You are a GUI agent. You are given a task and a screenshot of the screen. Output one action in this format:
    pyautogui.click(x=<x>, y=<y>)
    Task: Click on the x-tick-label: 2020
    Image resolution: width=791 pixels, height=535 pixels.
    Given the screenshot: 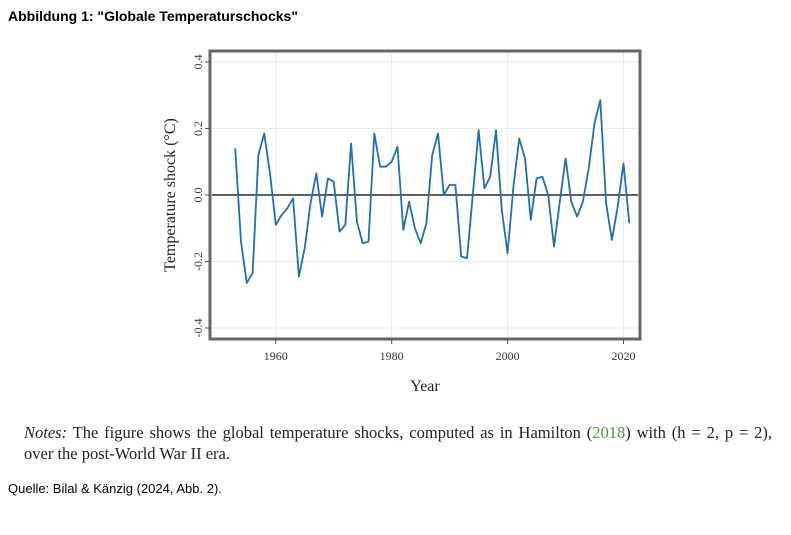 What is the action you would take?
    pyautogui.click(x=624, y=356)
    